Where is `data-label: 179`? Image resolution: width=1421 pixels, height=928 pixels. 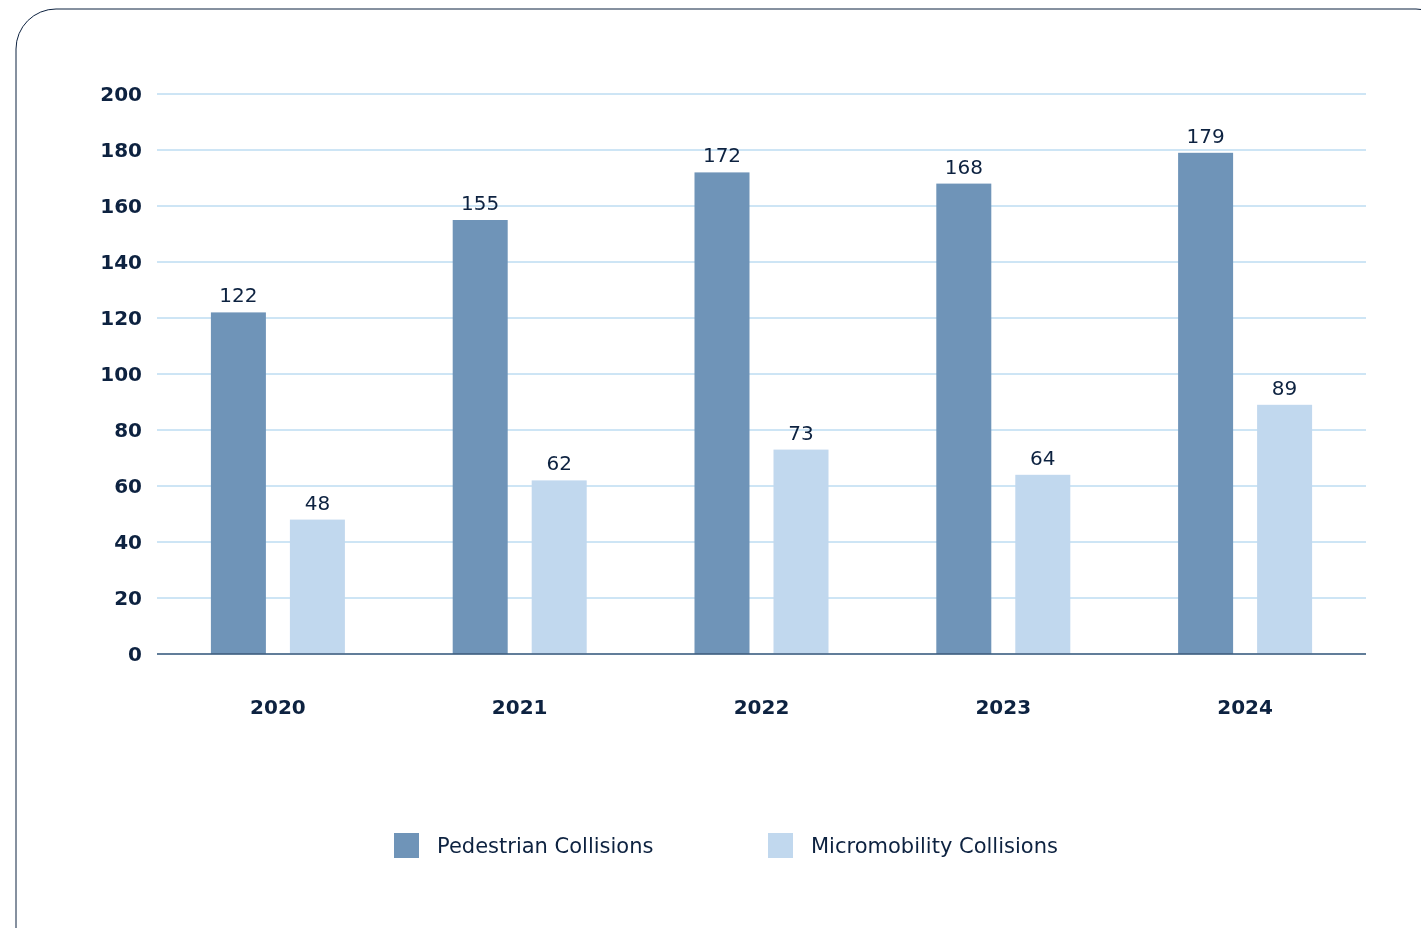
data-label: 179 is located at coordinates (1205, 135).